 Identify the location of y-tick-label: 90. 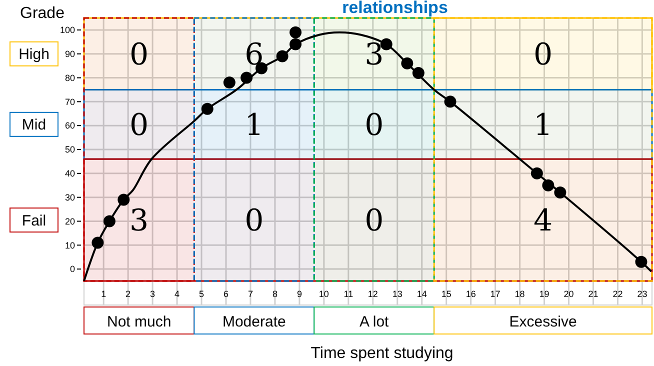
(69, 54).